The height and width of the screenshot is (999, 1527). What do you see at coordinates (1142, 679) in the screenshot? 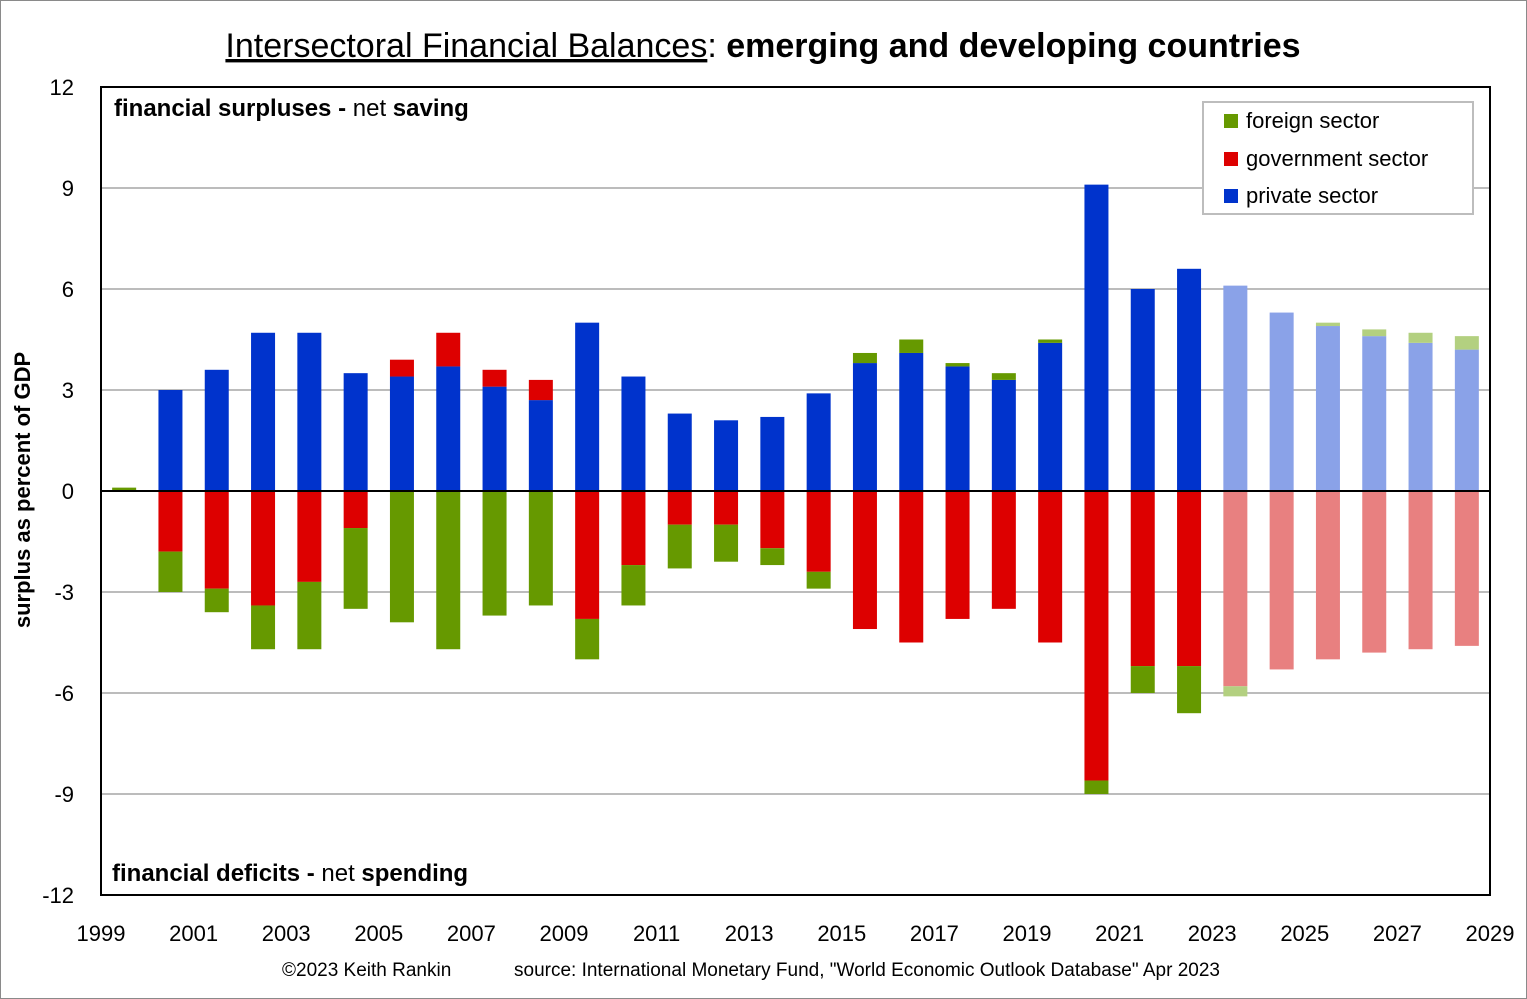
I see `bar-foreign-sector-2021` at bounding box center [1142, 679].